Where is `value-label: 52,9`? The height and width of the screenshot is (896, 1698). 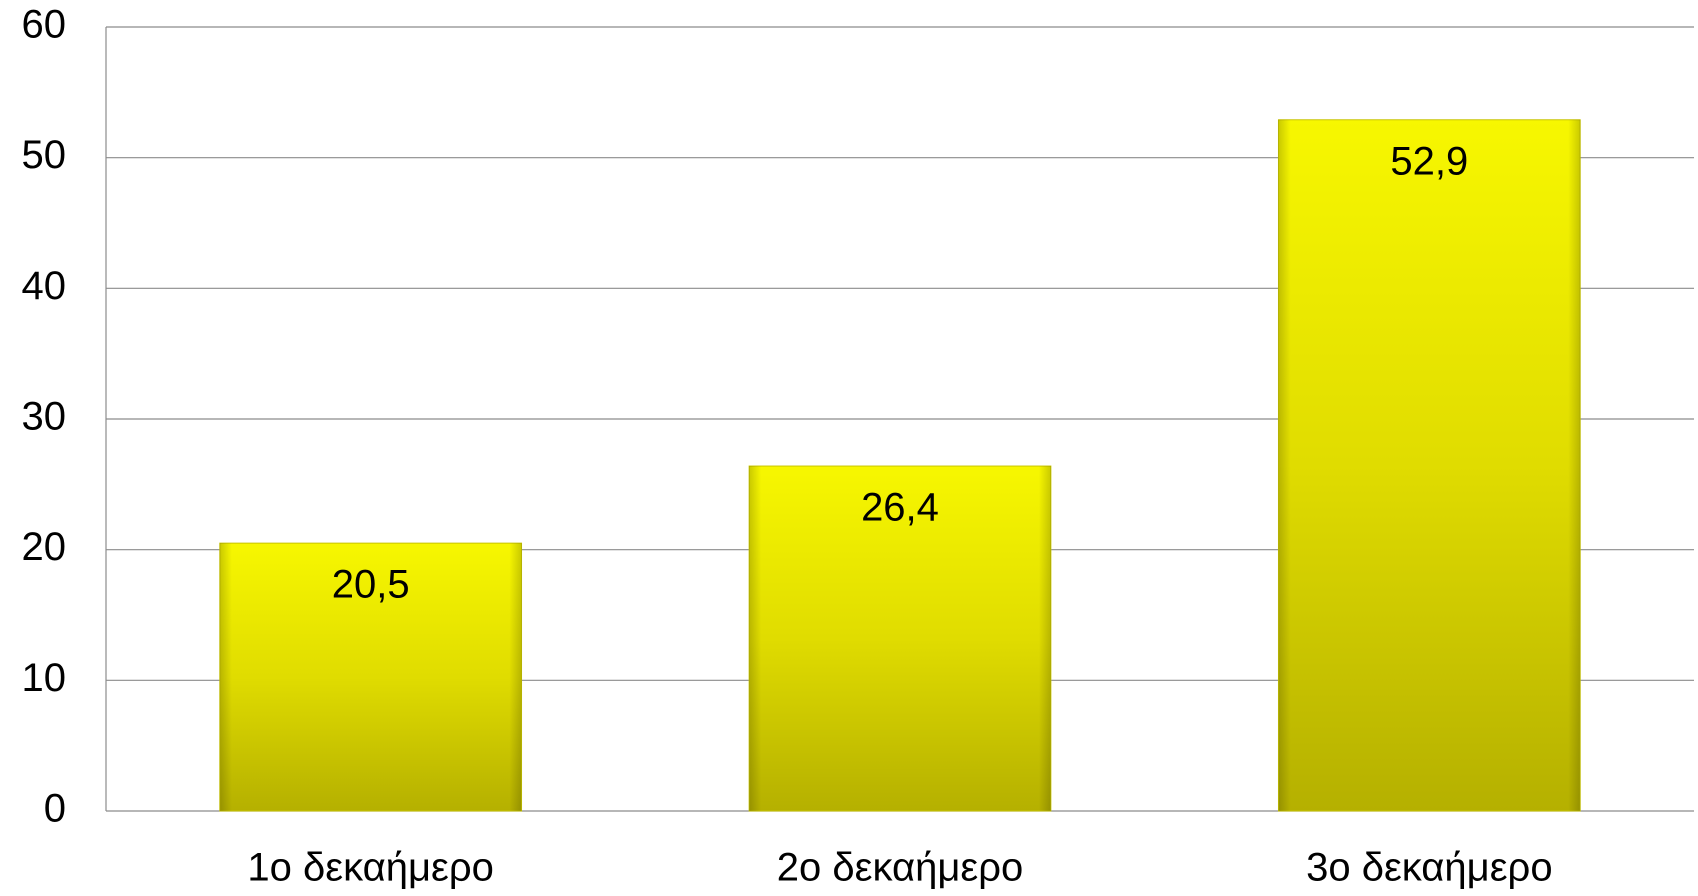 value-label: 52,9 is located at coordinates (1429, 161).